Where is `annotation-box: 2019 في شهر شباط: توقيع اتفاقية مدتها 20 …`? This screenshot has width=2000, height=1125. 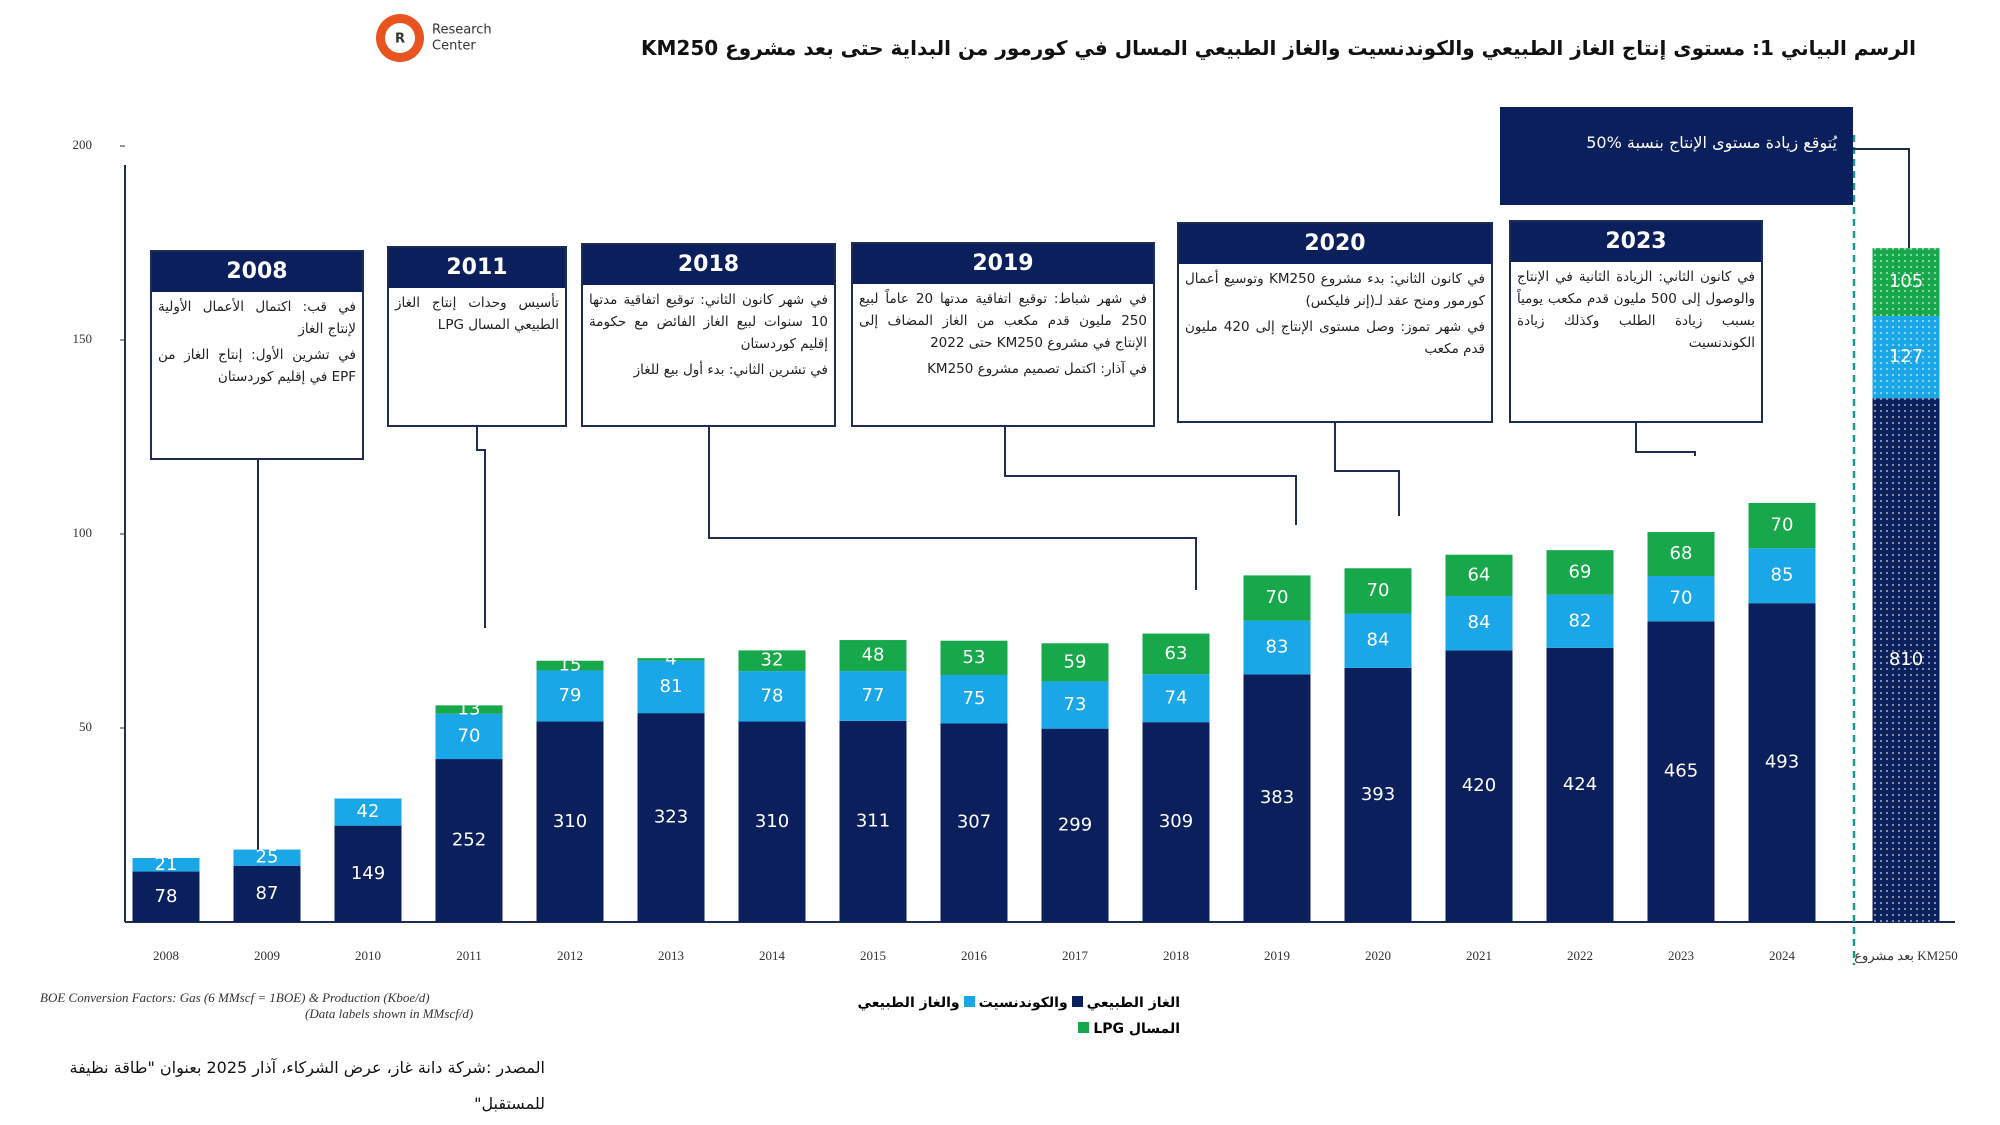 annotation-box: 2019 في شهر شباط: توقيع اتفاقية مدتها 20 … is located at coordinates (1003, 334).